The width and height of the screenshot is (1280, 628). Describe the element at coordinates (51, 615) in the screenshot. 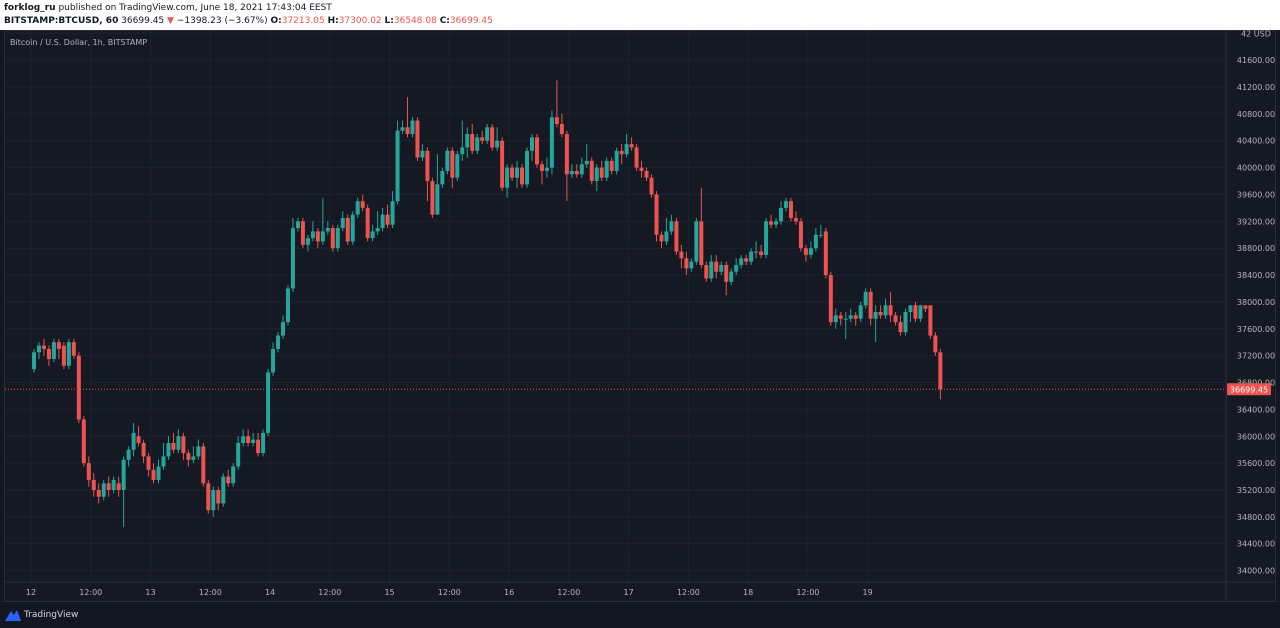

I see `footer-brand: TradingView` at that location.